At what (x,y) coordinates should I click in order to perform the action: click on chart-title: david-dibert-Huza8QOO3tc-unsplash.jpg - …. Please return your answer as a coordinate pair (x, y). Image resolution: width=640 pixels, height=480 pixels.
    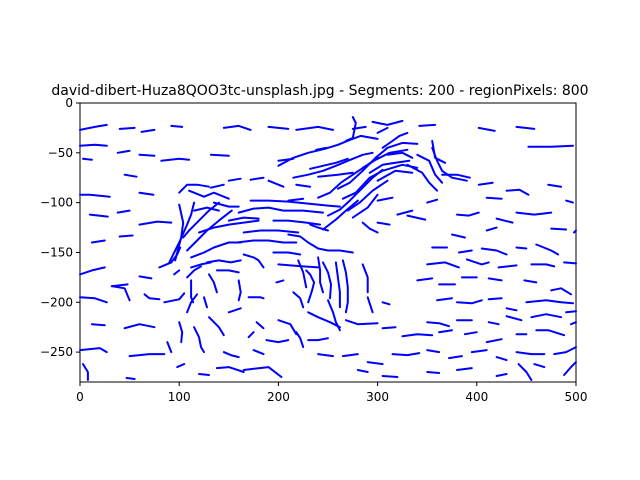
    Looking at the image, I should click on (319, 91).